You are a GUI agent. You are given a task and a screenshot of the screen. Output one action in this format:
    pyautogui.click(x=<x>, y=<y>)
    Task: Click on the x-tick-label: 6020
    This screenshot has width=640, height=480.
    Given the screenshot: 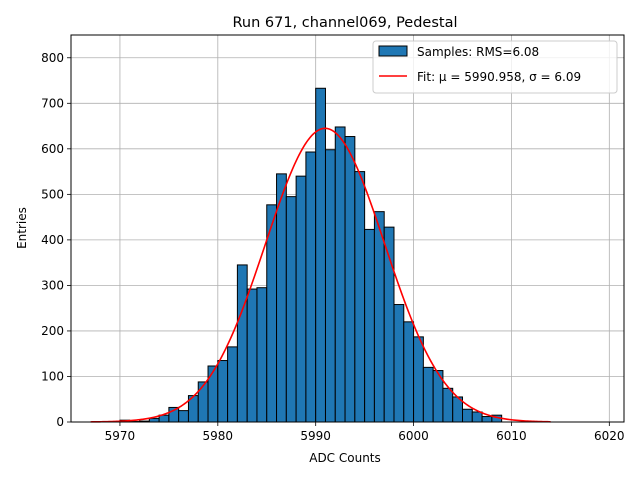 What is the action you would take?
    pyautogui.click(x=609, y=436)
    